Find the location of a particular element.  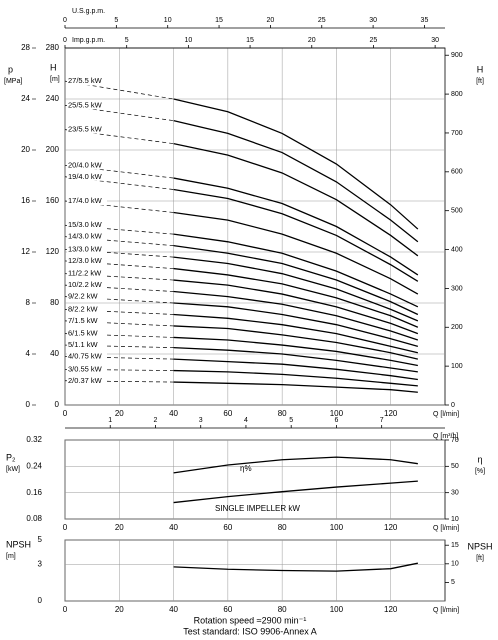

y-axis-title: P₂ is located at coordinates (11, 457).